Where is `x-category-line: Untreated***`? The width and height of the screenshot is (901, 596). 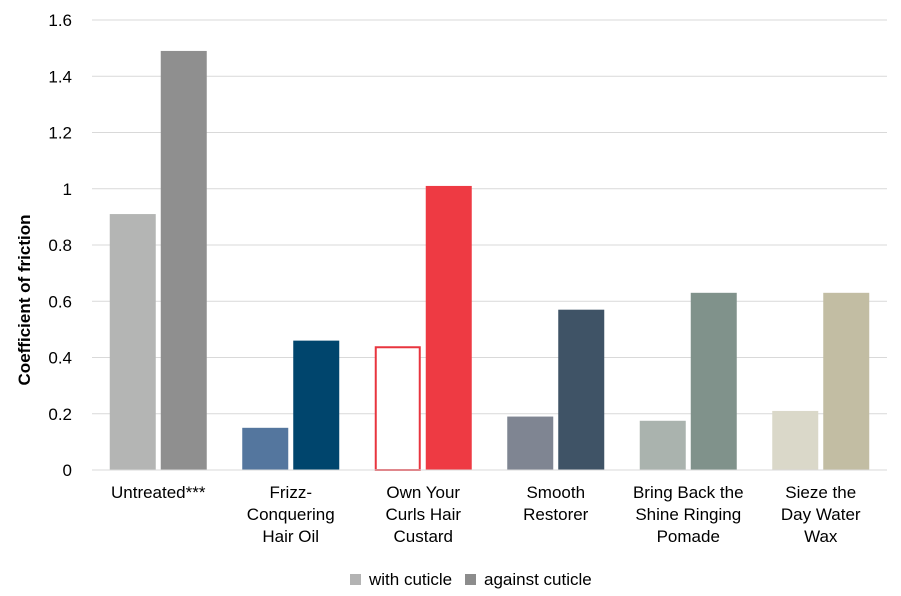
x-category-line: Untreated*** is located at coordinates (158, 492).